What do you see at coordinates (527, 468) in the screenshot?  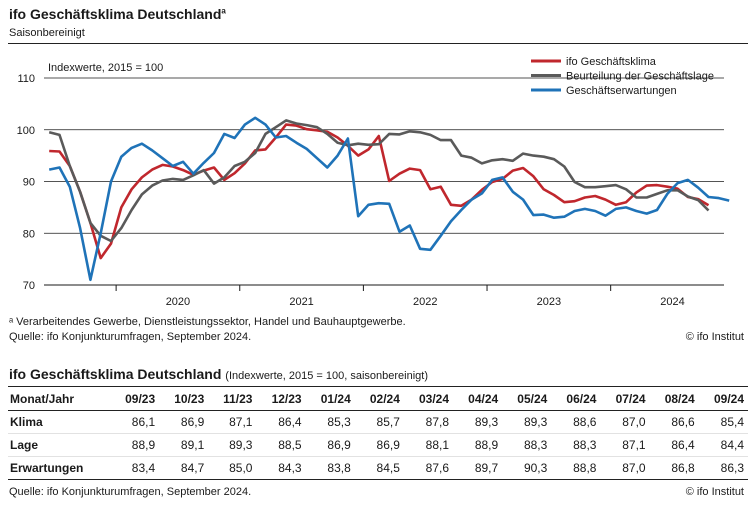 I see `table-cell: 90,3` at bounding box center [527, 468].